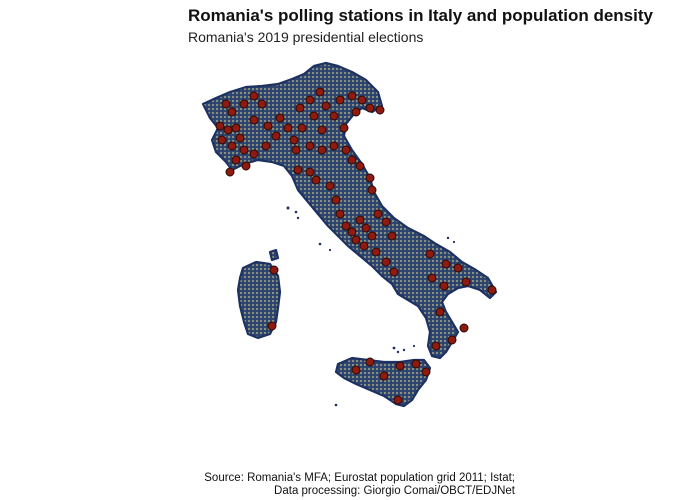 The width and height of the screenshot is (700, 500). Describe the element at coordinates (306, 37) in the screenshot. I see `map-subtitle: Romania's 2019 presidential elections` at that location.